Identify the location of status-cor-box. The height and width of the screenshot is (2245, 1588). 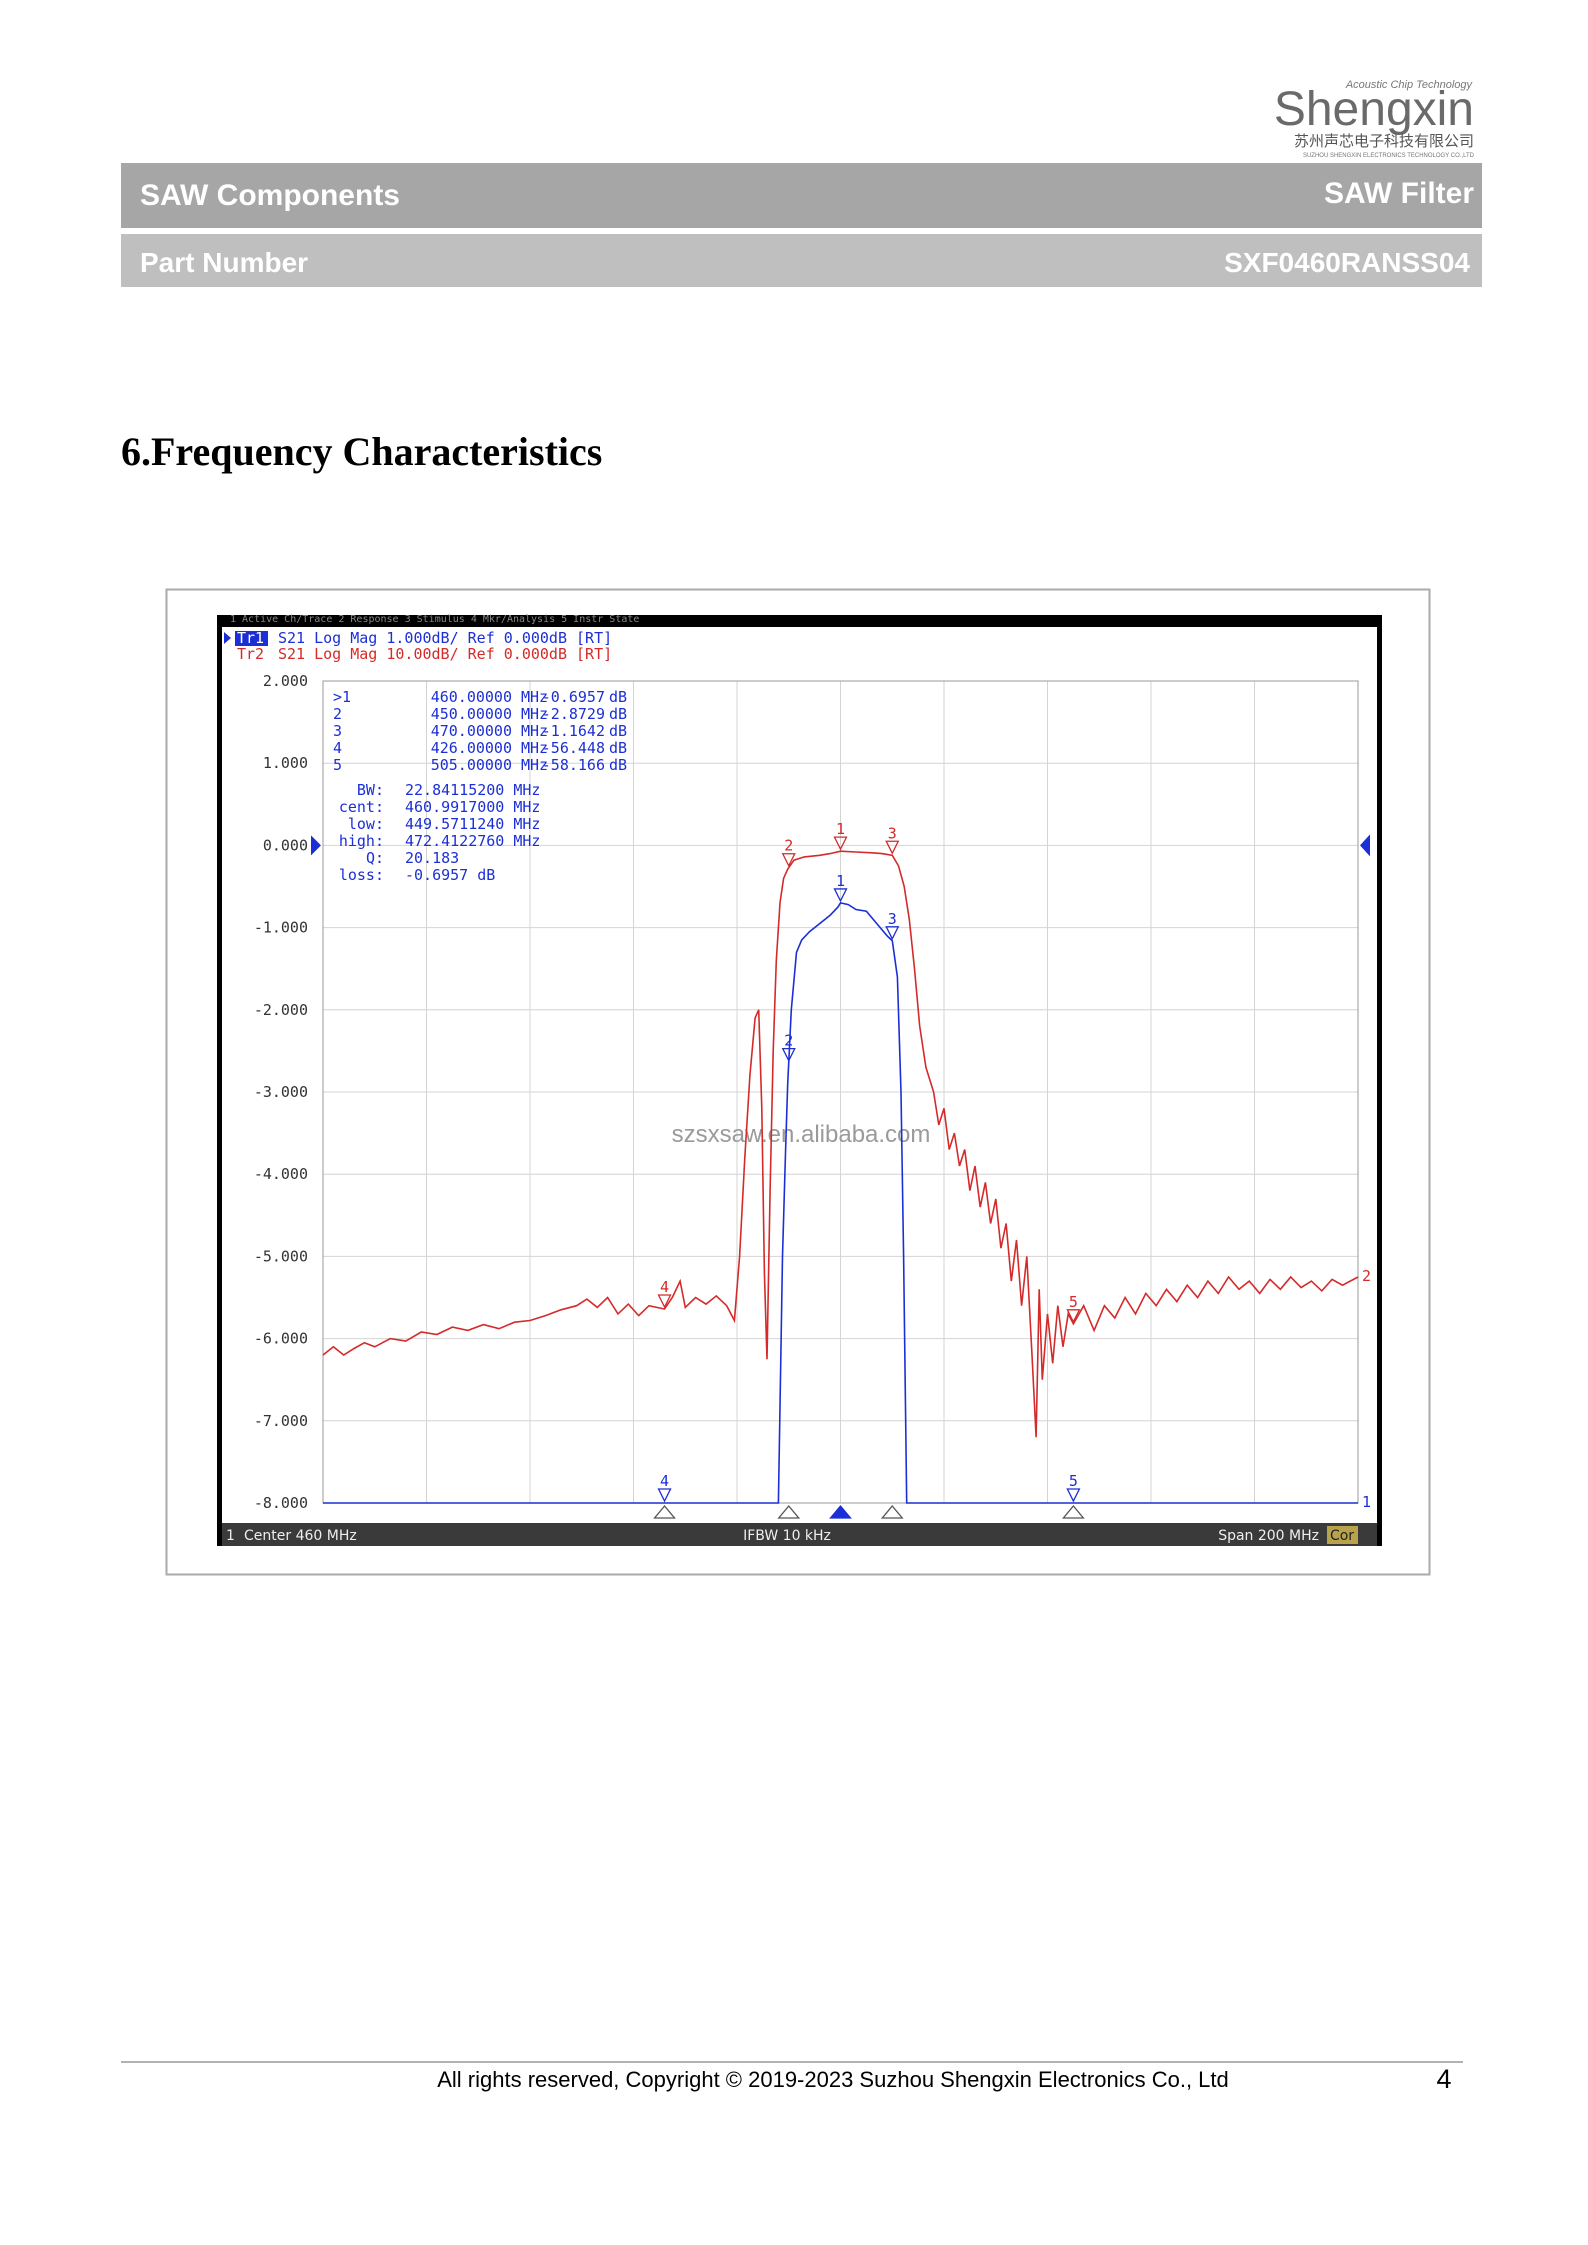
(1342, 1535).